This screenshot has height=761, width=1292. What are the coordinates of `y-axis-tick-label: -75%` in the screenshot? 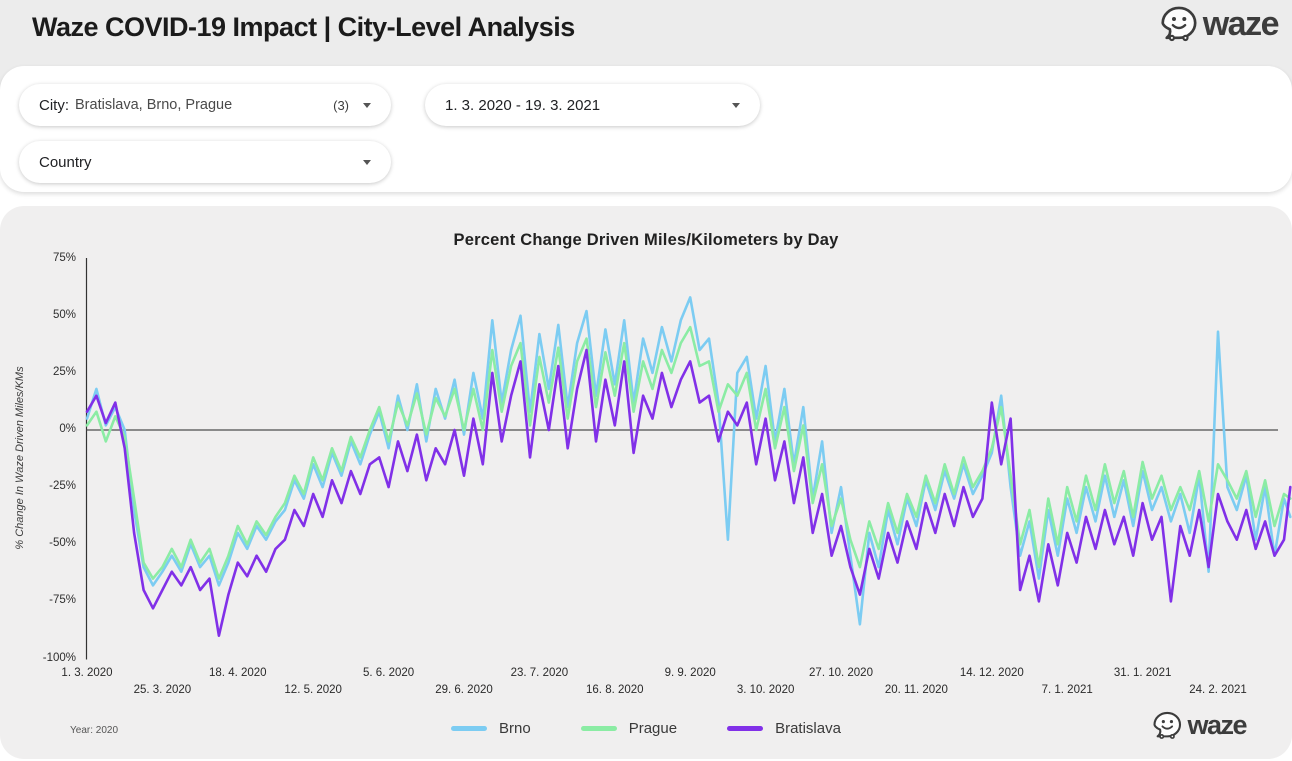 It's located at (62, 600).